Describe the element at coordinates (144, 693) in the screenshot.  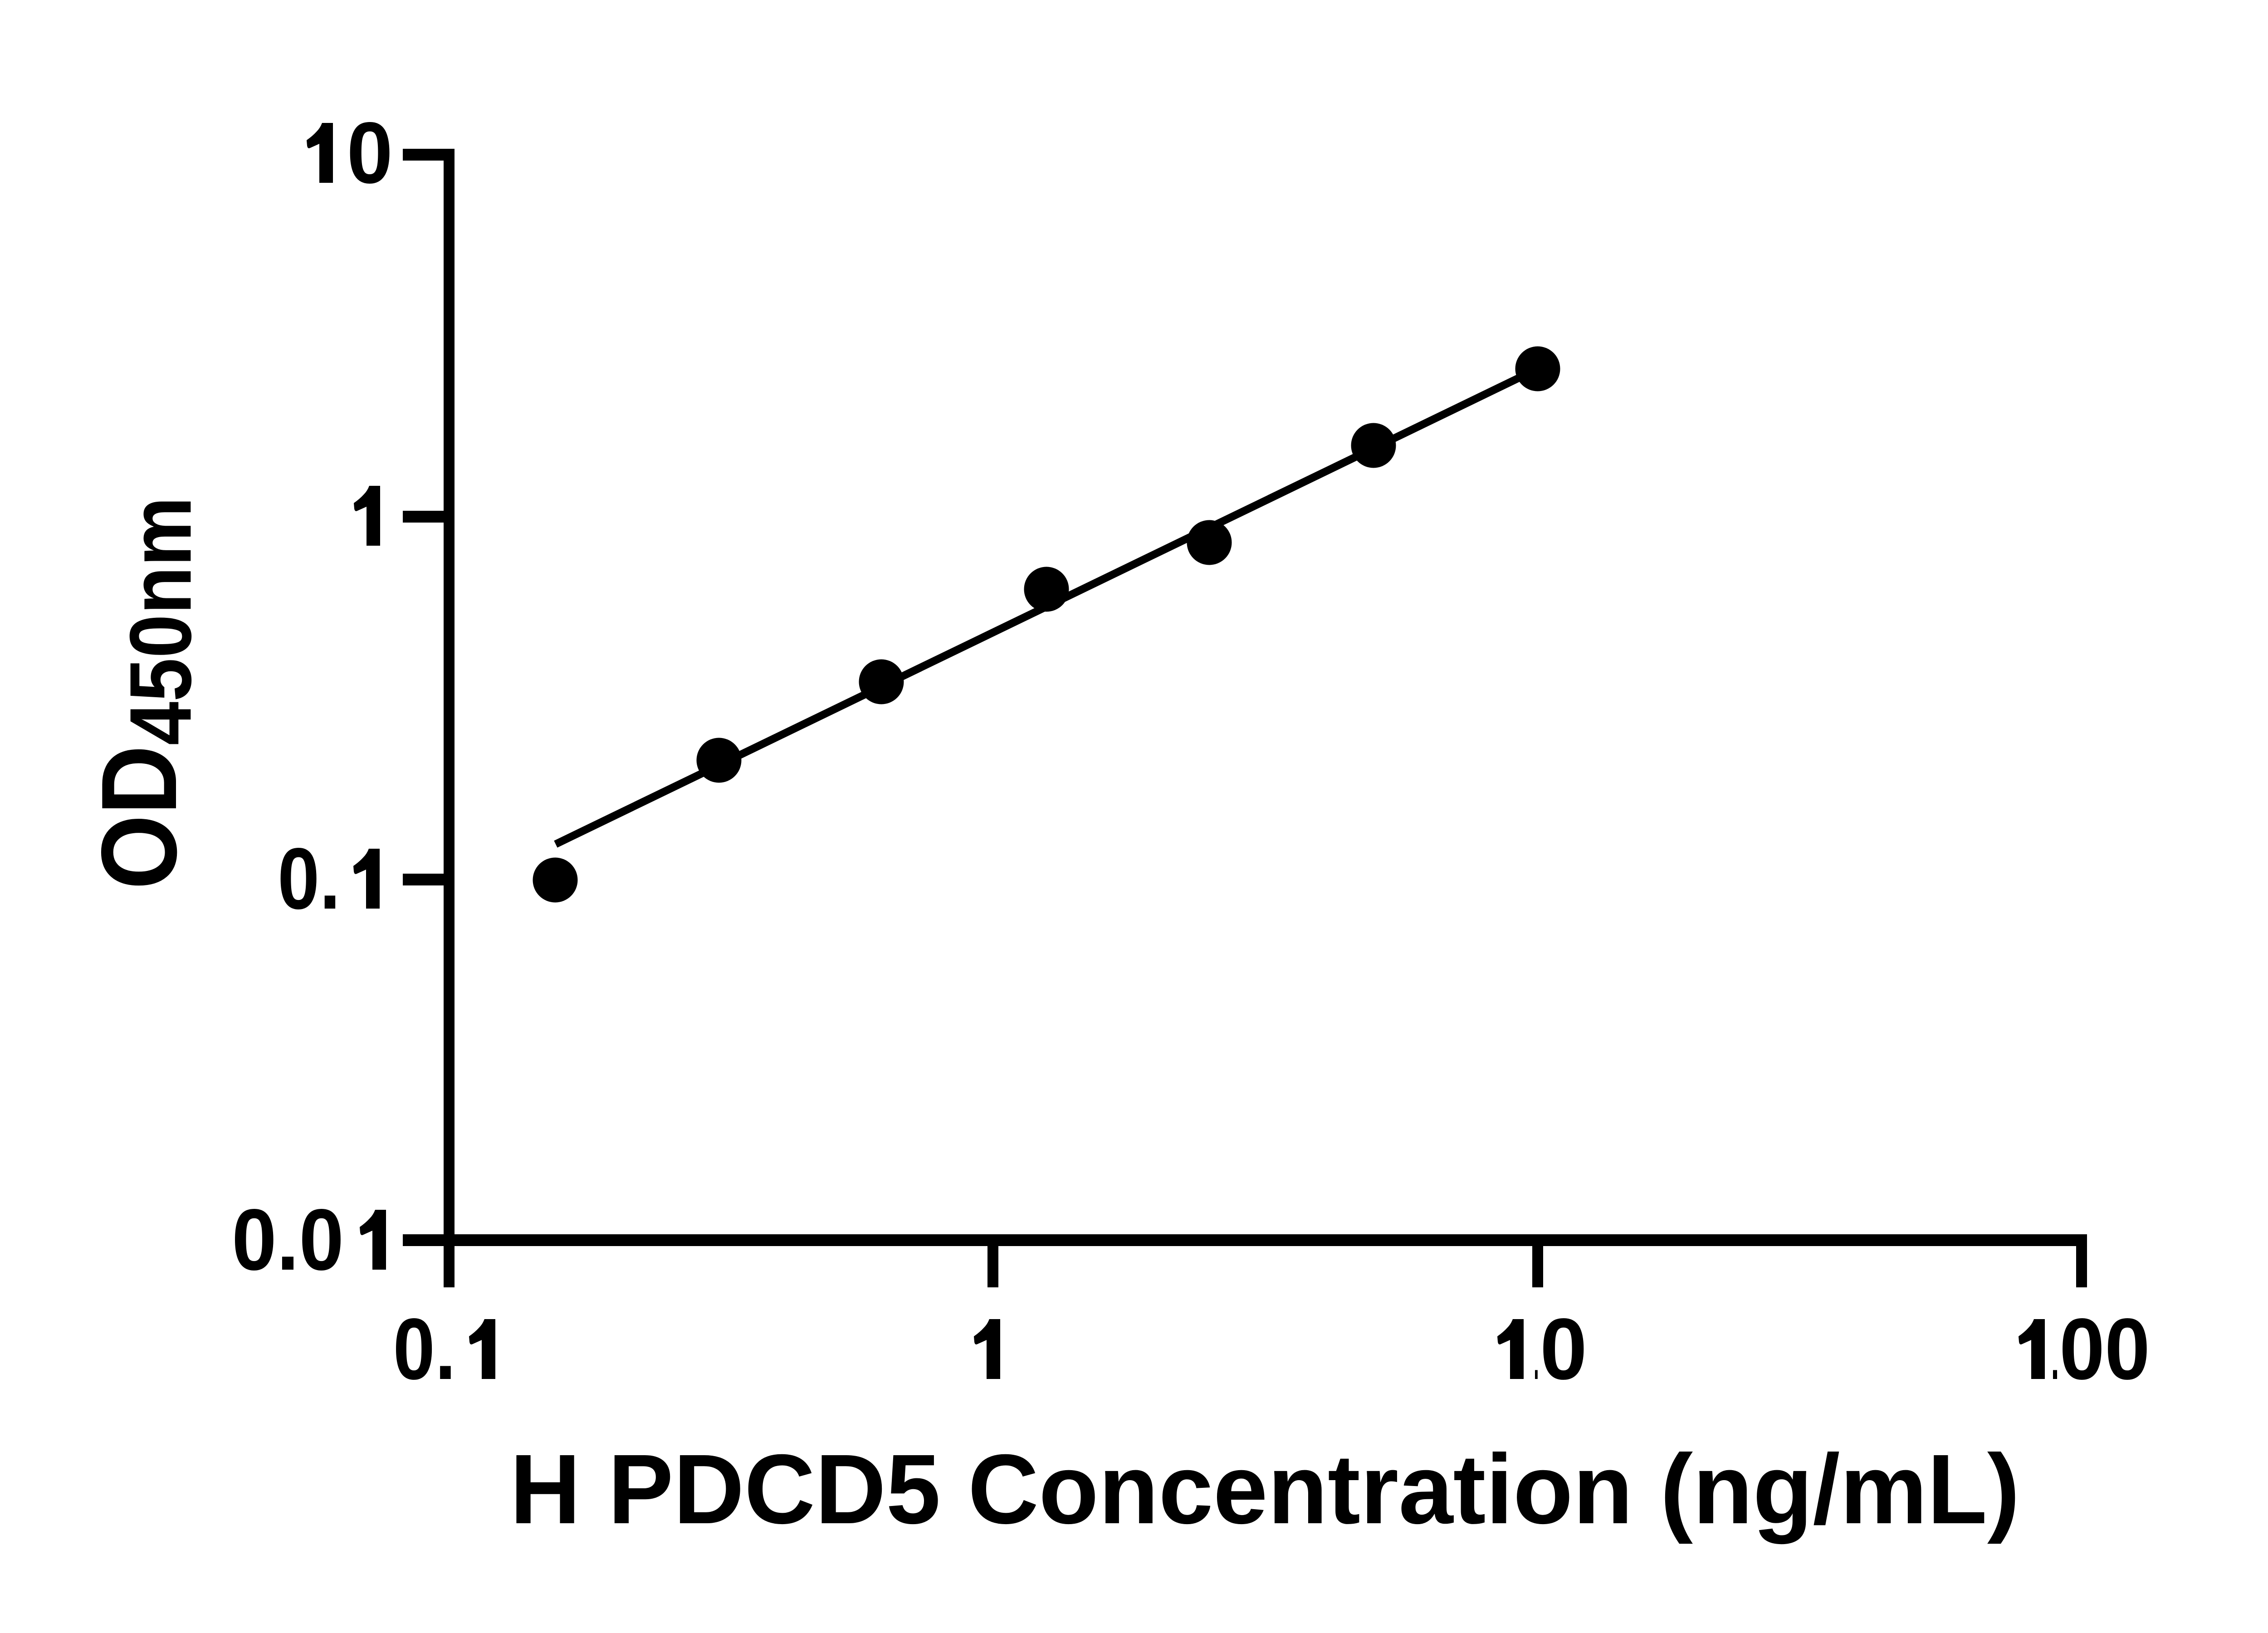
I see `svg-text: OD450nm` at that location.